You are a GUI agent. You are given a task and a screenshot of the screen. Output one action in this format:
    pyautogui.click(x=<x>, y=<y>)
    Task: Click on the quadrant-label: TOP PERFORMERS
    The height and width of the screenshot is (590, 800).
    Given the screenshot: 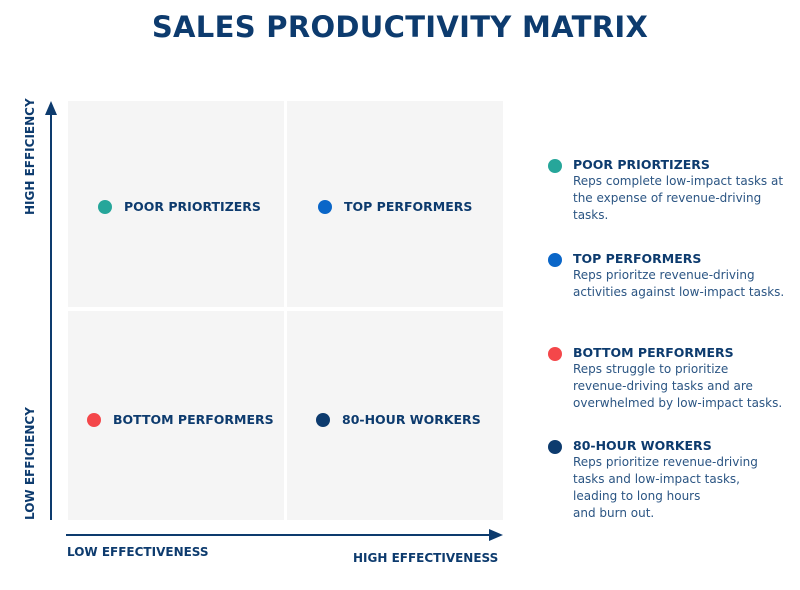 What is the action you would take?
    pyautogui.click(x=395, y=206)
    